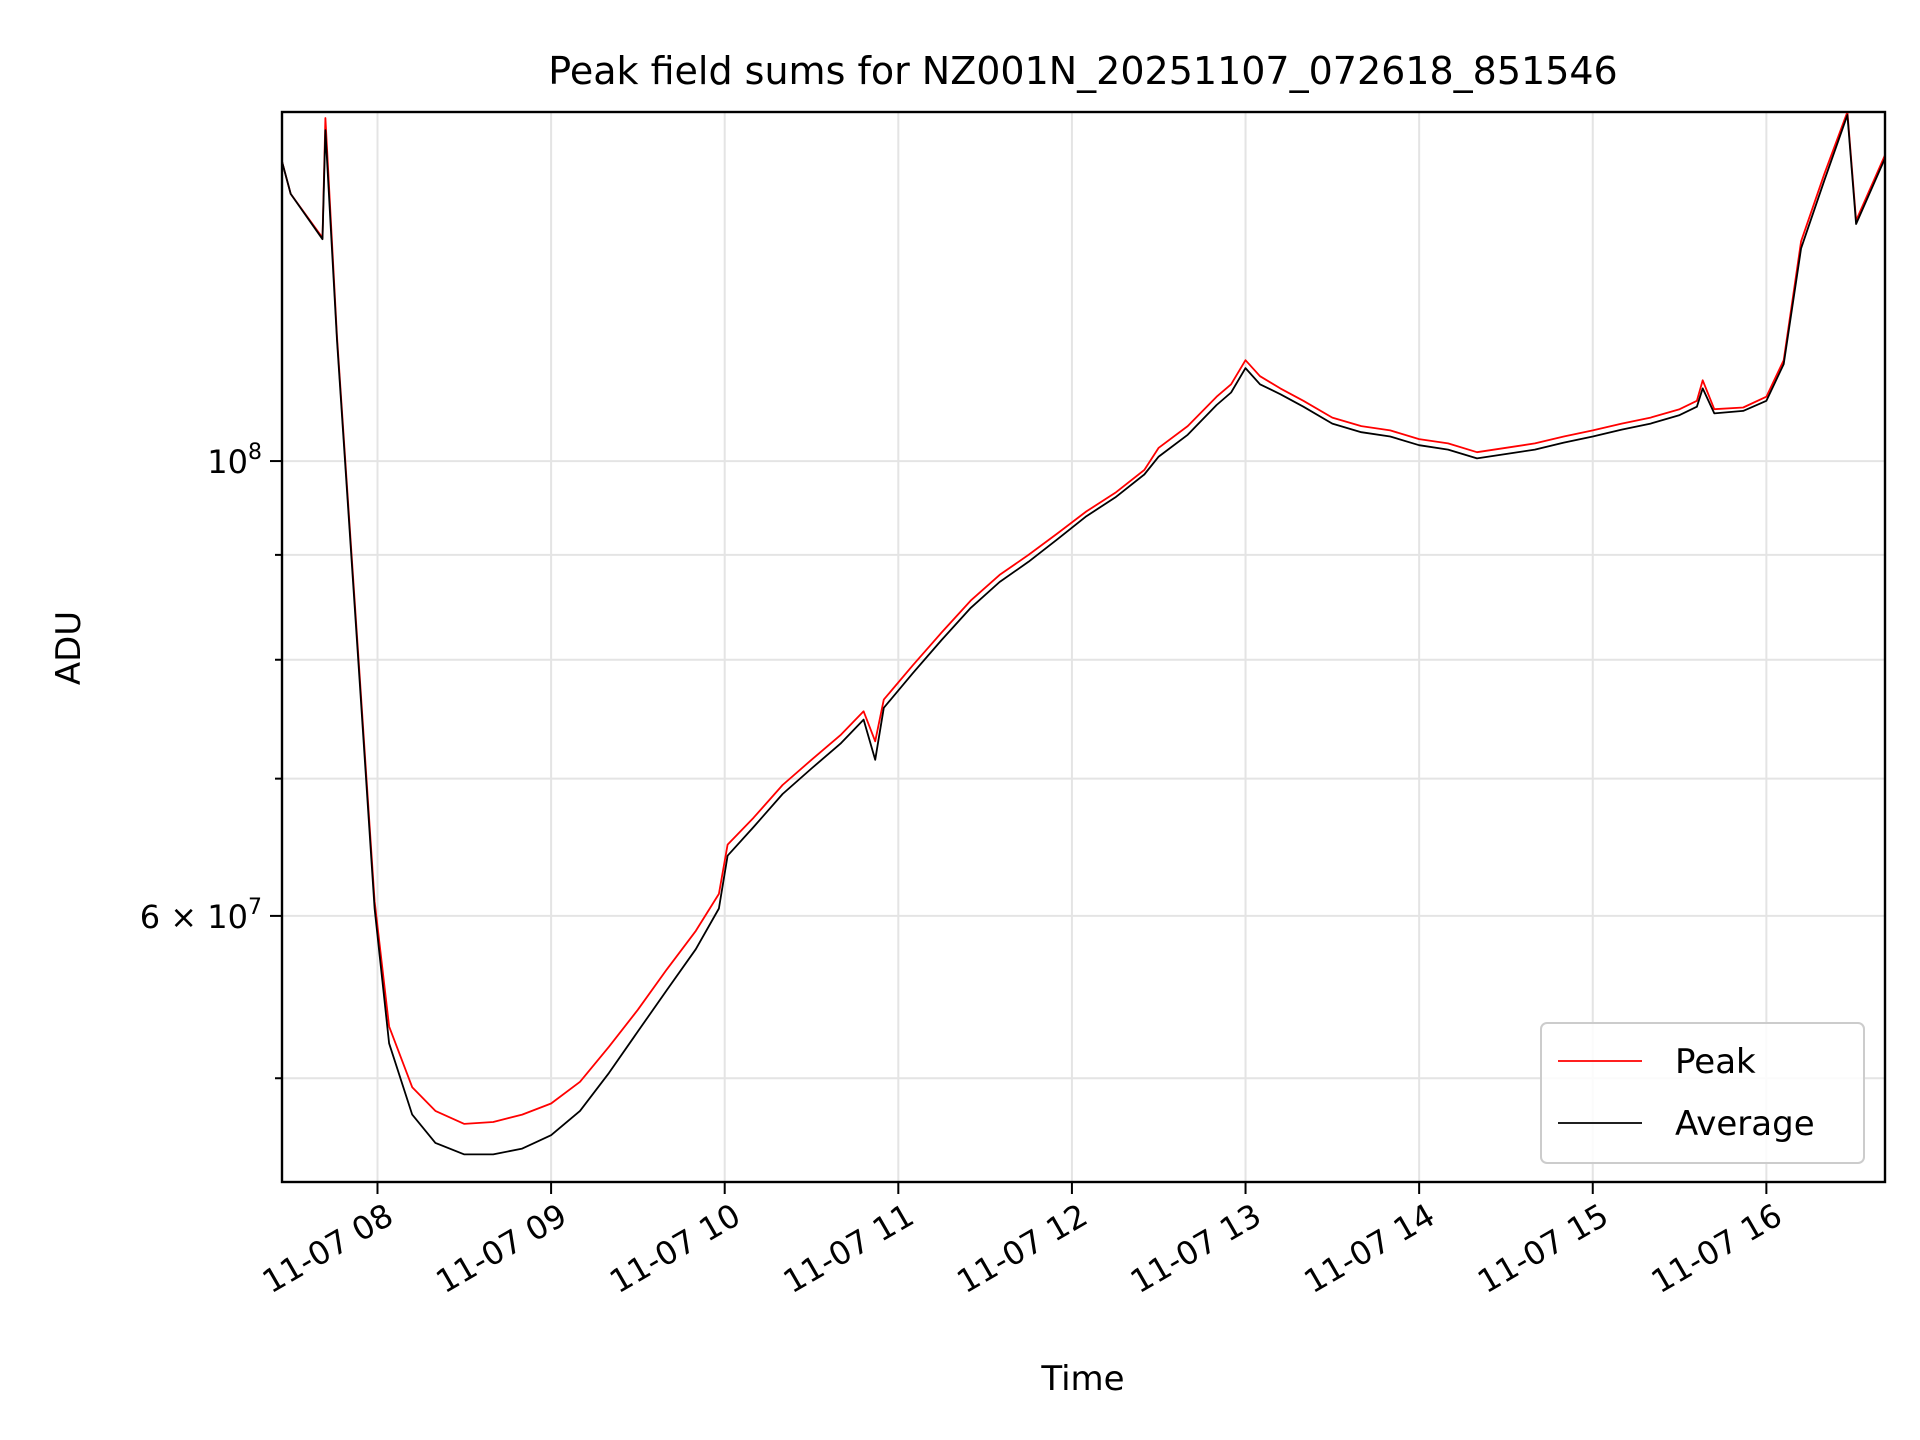 The height and width of the screenshot is (1440, 1920). I want to click on y-axis-ticks: 108 6 × 107, so click(211, 760).